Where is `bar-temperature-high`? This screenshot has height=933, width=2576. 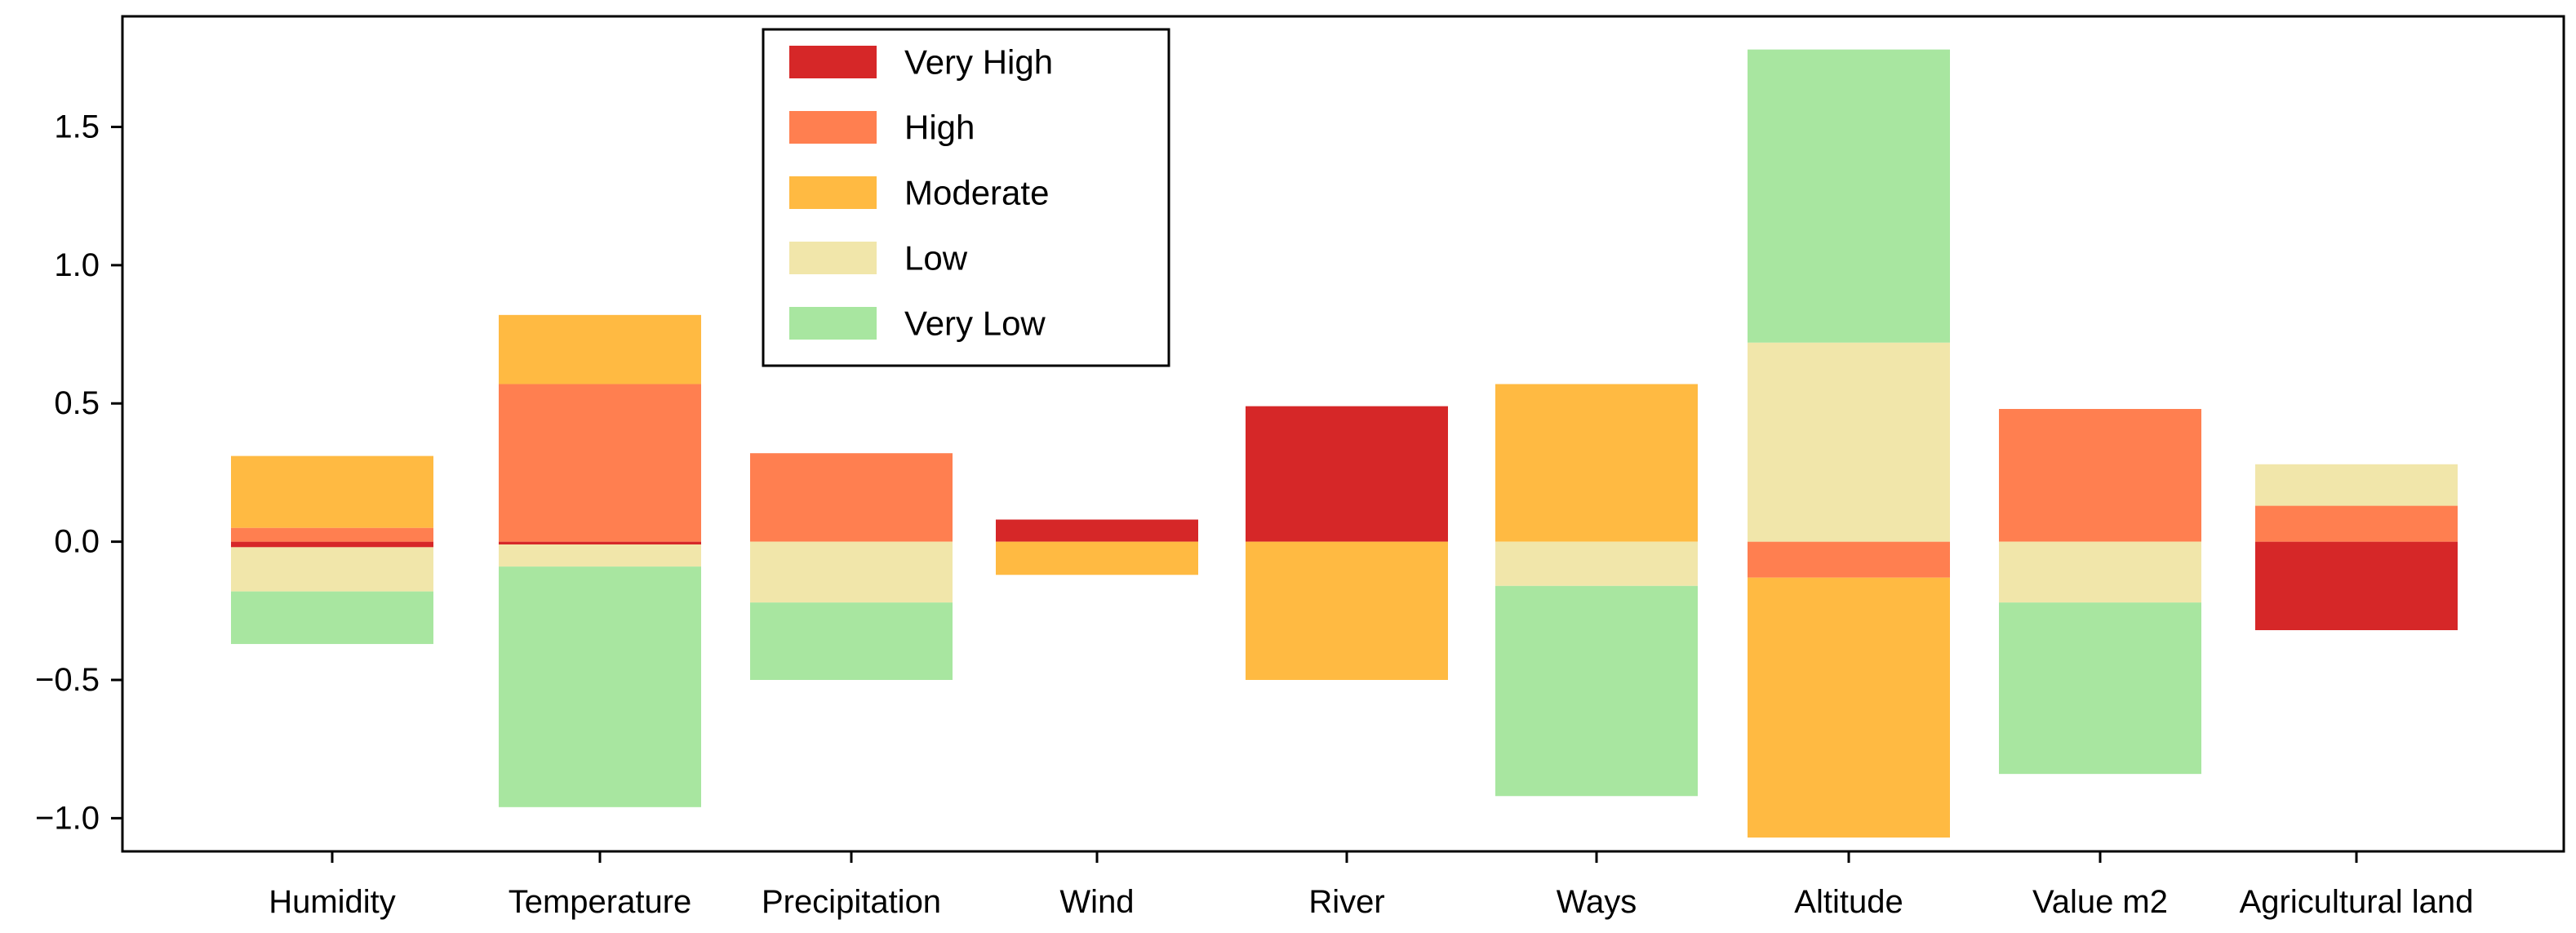 bar-temperature-high is located at coordinates (600, 463).